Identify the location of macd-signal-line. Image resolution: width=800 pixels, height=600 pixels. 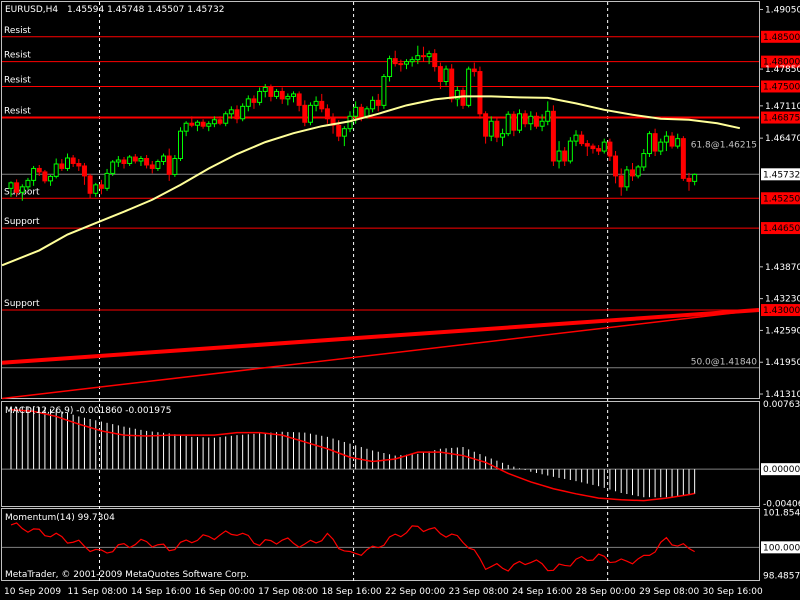
(352, 455).